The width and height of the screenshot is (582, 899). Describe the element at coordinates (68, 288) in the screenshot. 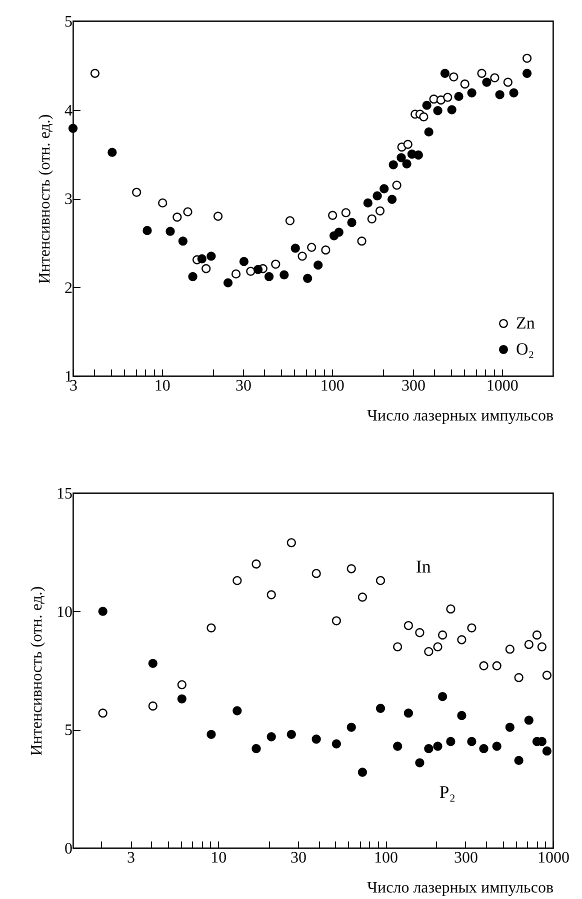

I see `y-tick-label: 2` at that location.